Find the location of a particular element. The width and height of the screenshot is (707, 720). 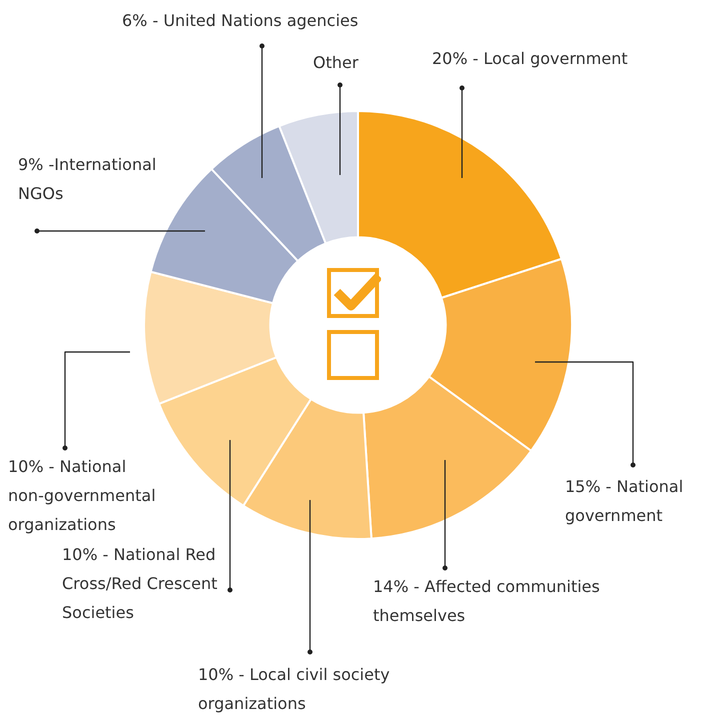

slice-label: 10% - Local civil society organizations is located at coordinates (294, 689).